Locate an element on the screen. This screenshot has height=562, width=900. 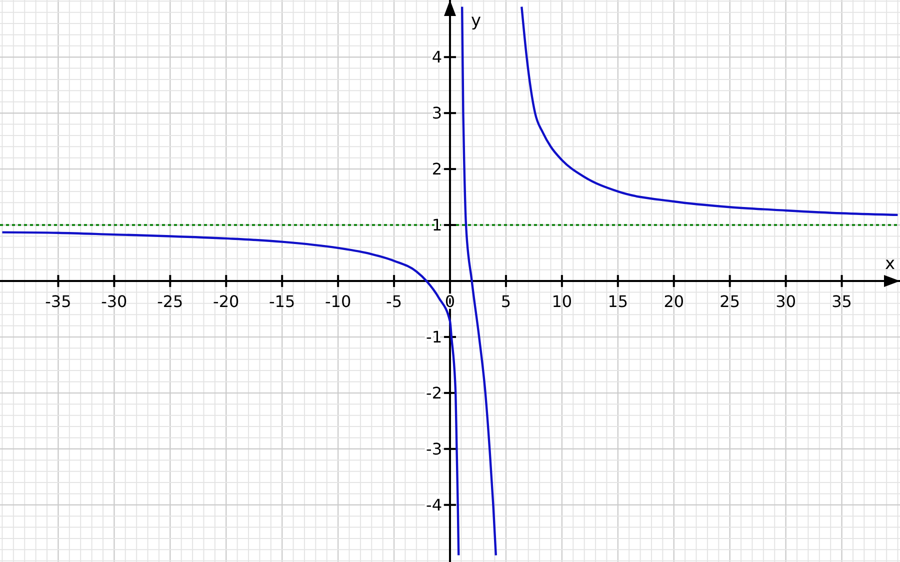
line-series is located at coordinates (478, 281).